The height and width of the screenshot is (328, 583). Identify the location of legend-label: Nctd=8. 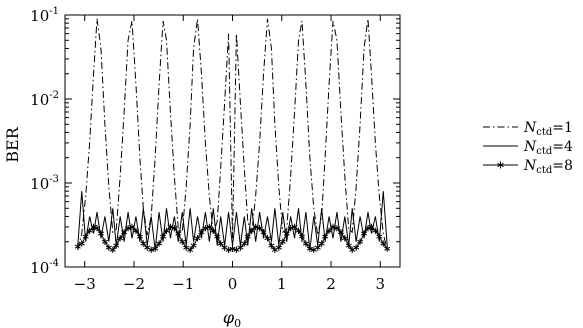
(548, 167).